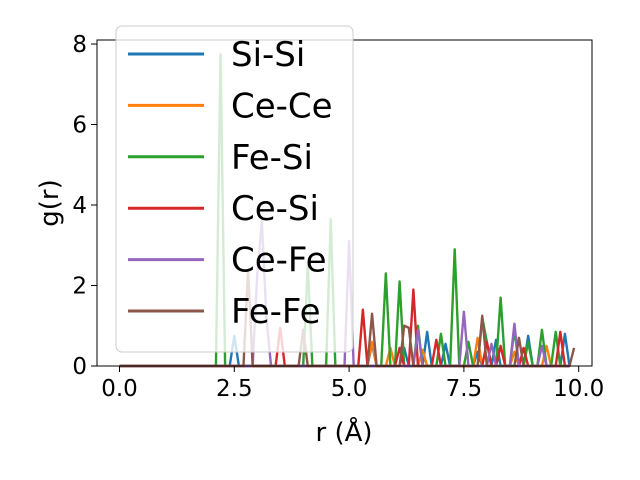 The image size is (640, 480). I want to click on y-tick-label: 0, so click(79, 367).